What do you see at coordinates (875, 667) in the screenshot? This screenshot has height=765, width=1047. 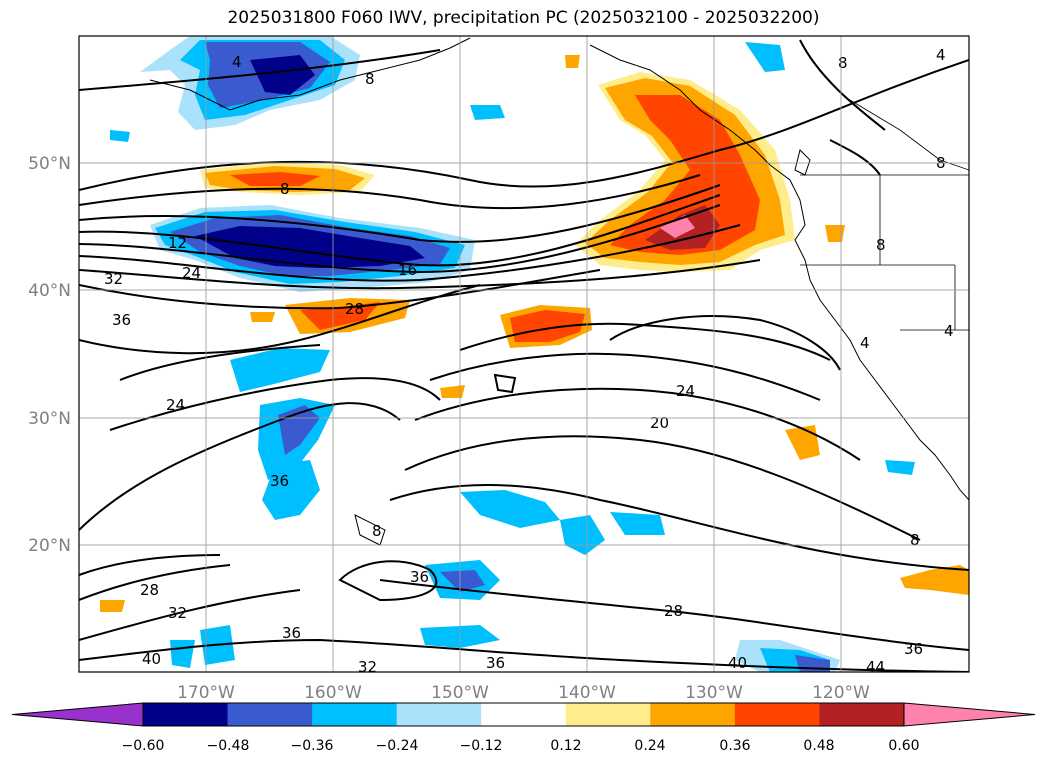 I see `contour-label: 44` at bounding box center [875, 667].